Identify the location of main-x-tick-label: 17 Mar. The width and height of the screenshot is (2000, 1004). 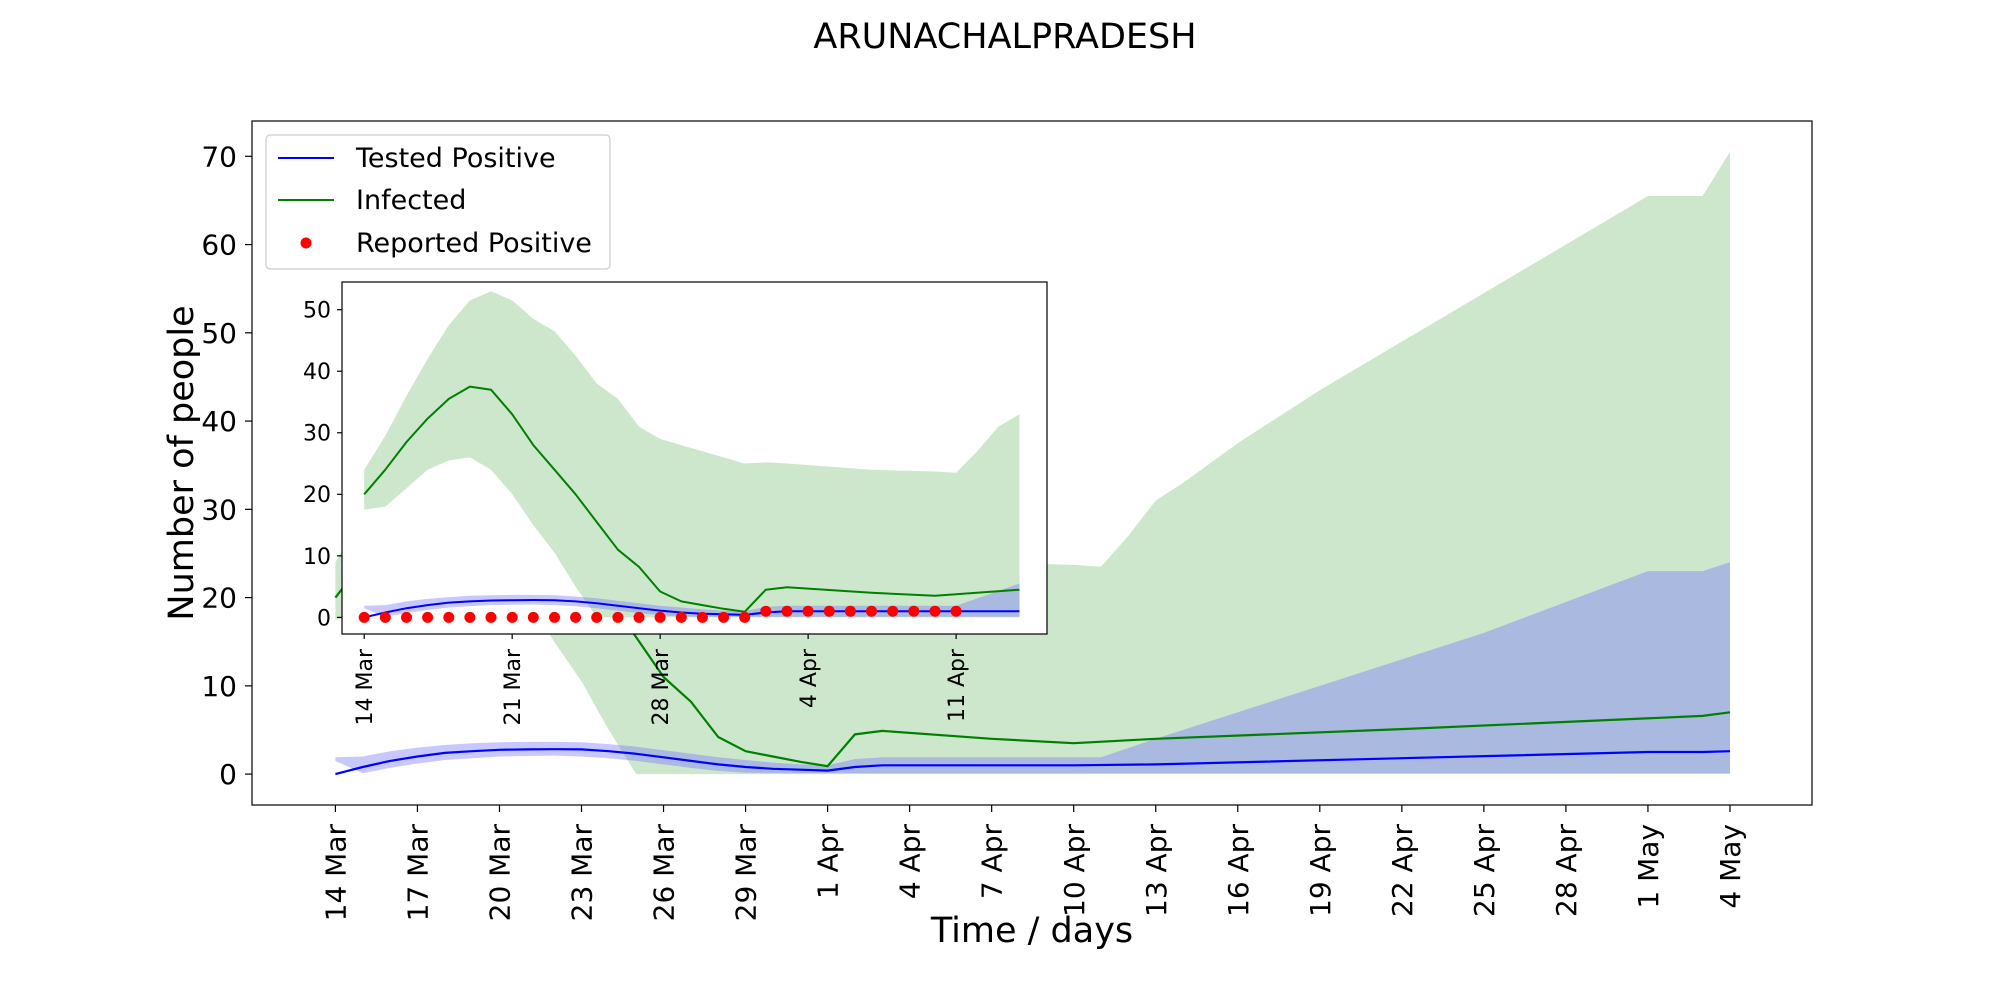
(418, 873).